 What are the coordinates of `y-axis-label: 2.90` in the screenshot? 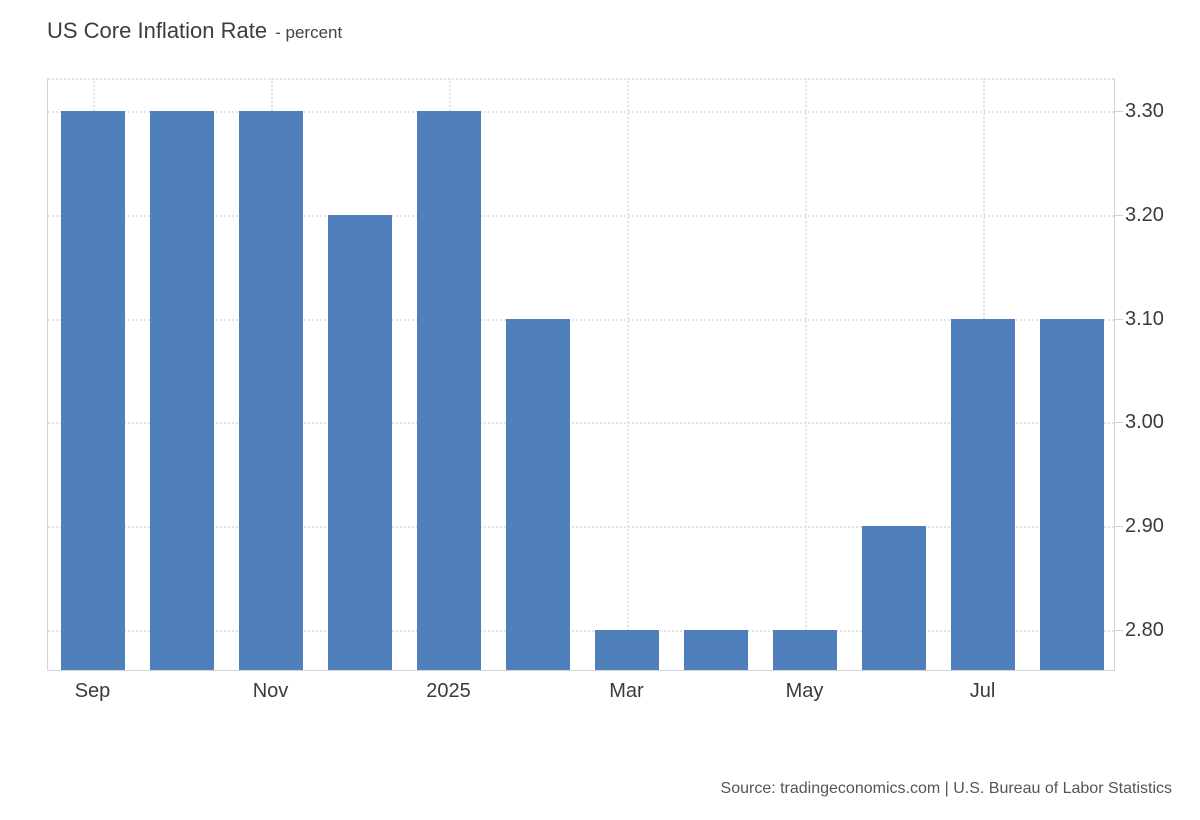 It's located at (1144, 525).